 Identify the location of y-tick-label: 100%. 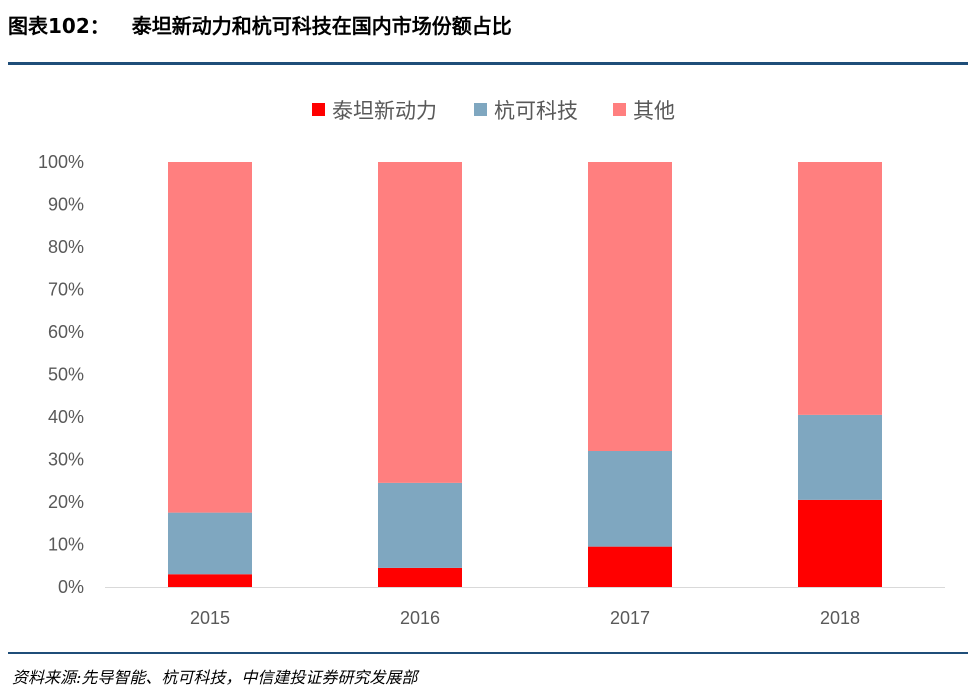
(61, 162).